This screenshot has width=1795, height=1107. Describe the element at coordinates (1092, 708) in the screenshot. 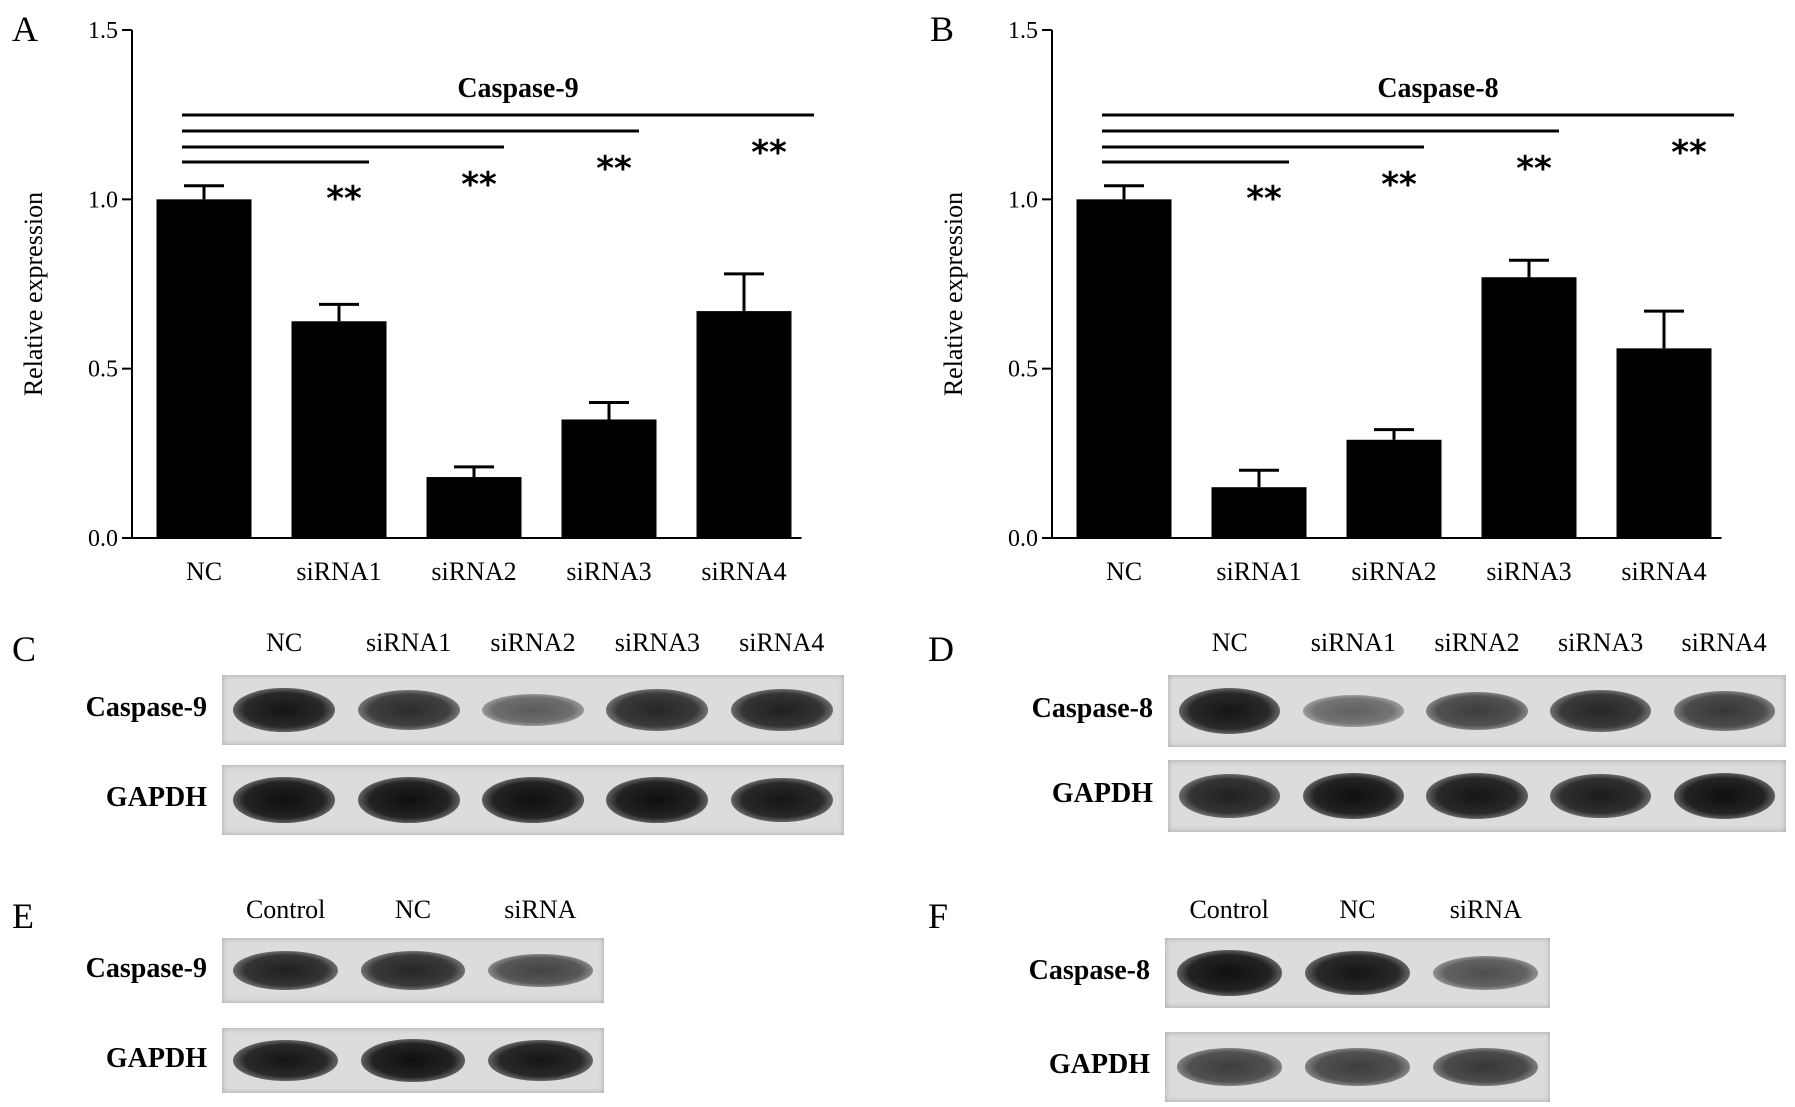

I see `blot-row-label: Caspase-8` at that location.